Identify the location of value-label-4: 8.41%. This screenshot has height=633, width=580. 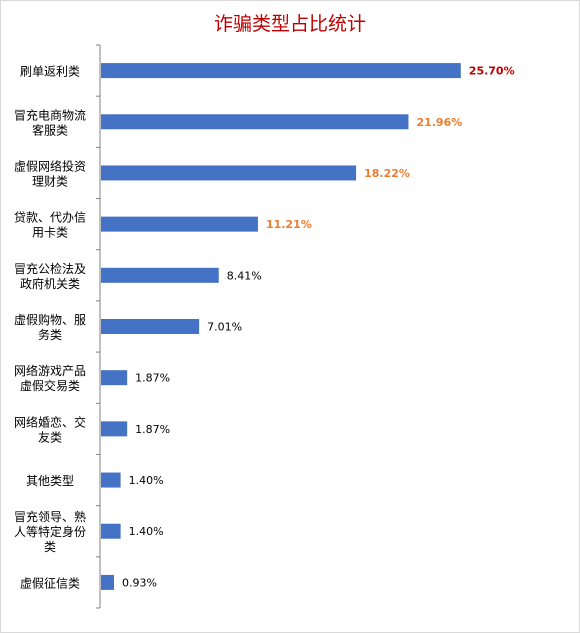
(244, 275).